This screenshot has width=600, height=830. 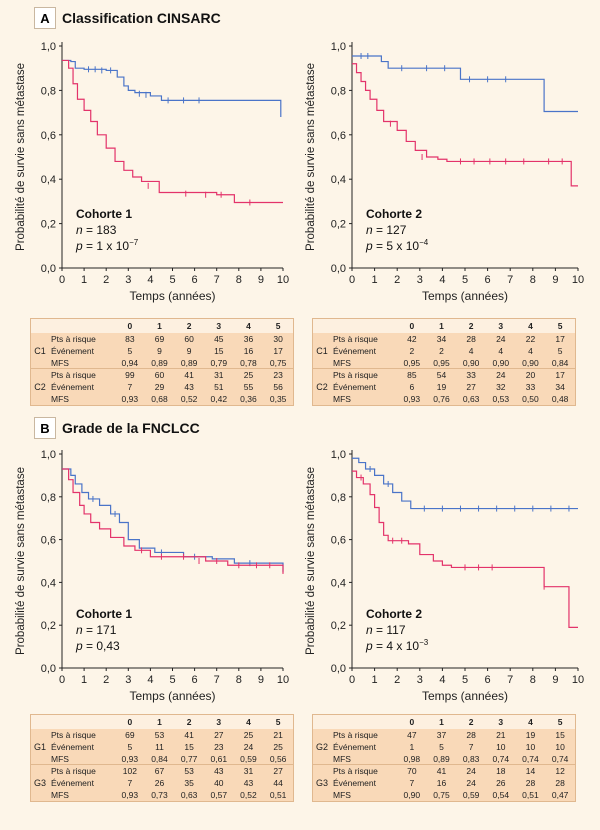 I want to click on section-a-header: A Classification CINSARC, so click(x=127, y=18).